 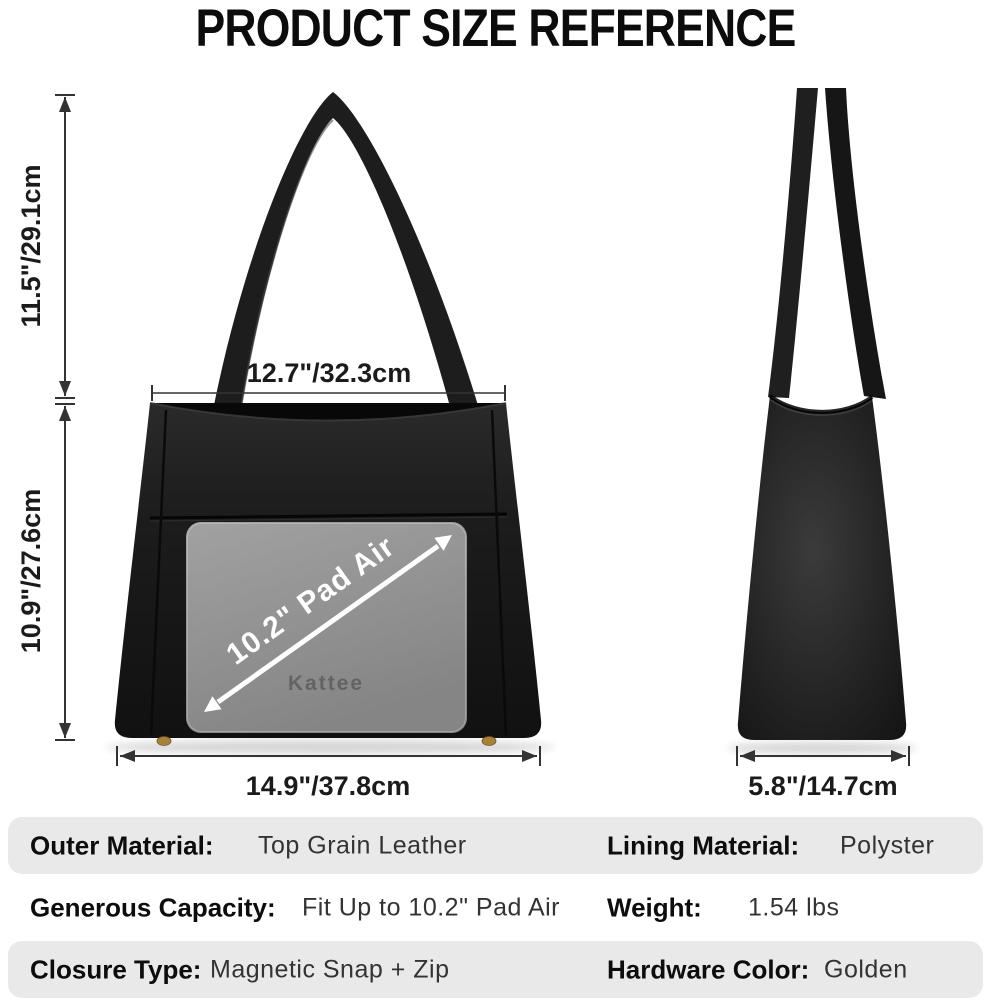 I want to click on measure-top-width, so click(x=328, y=393).